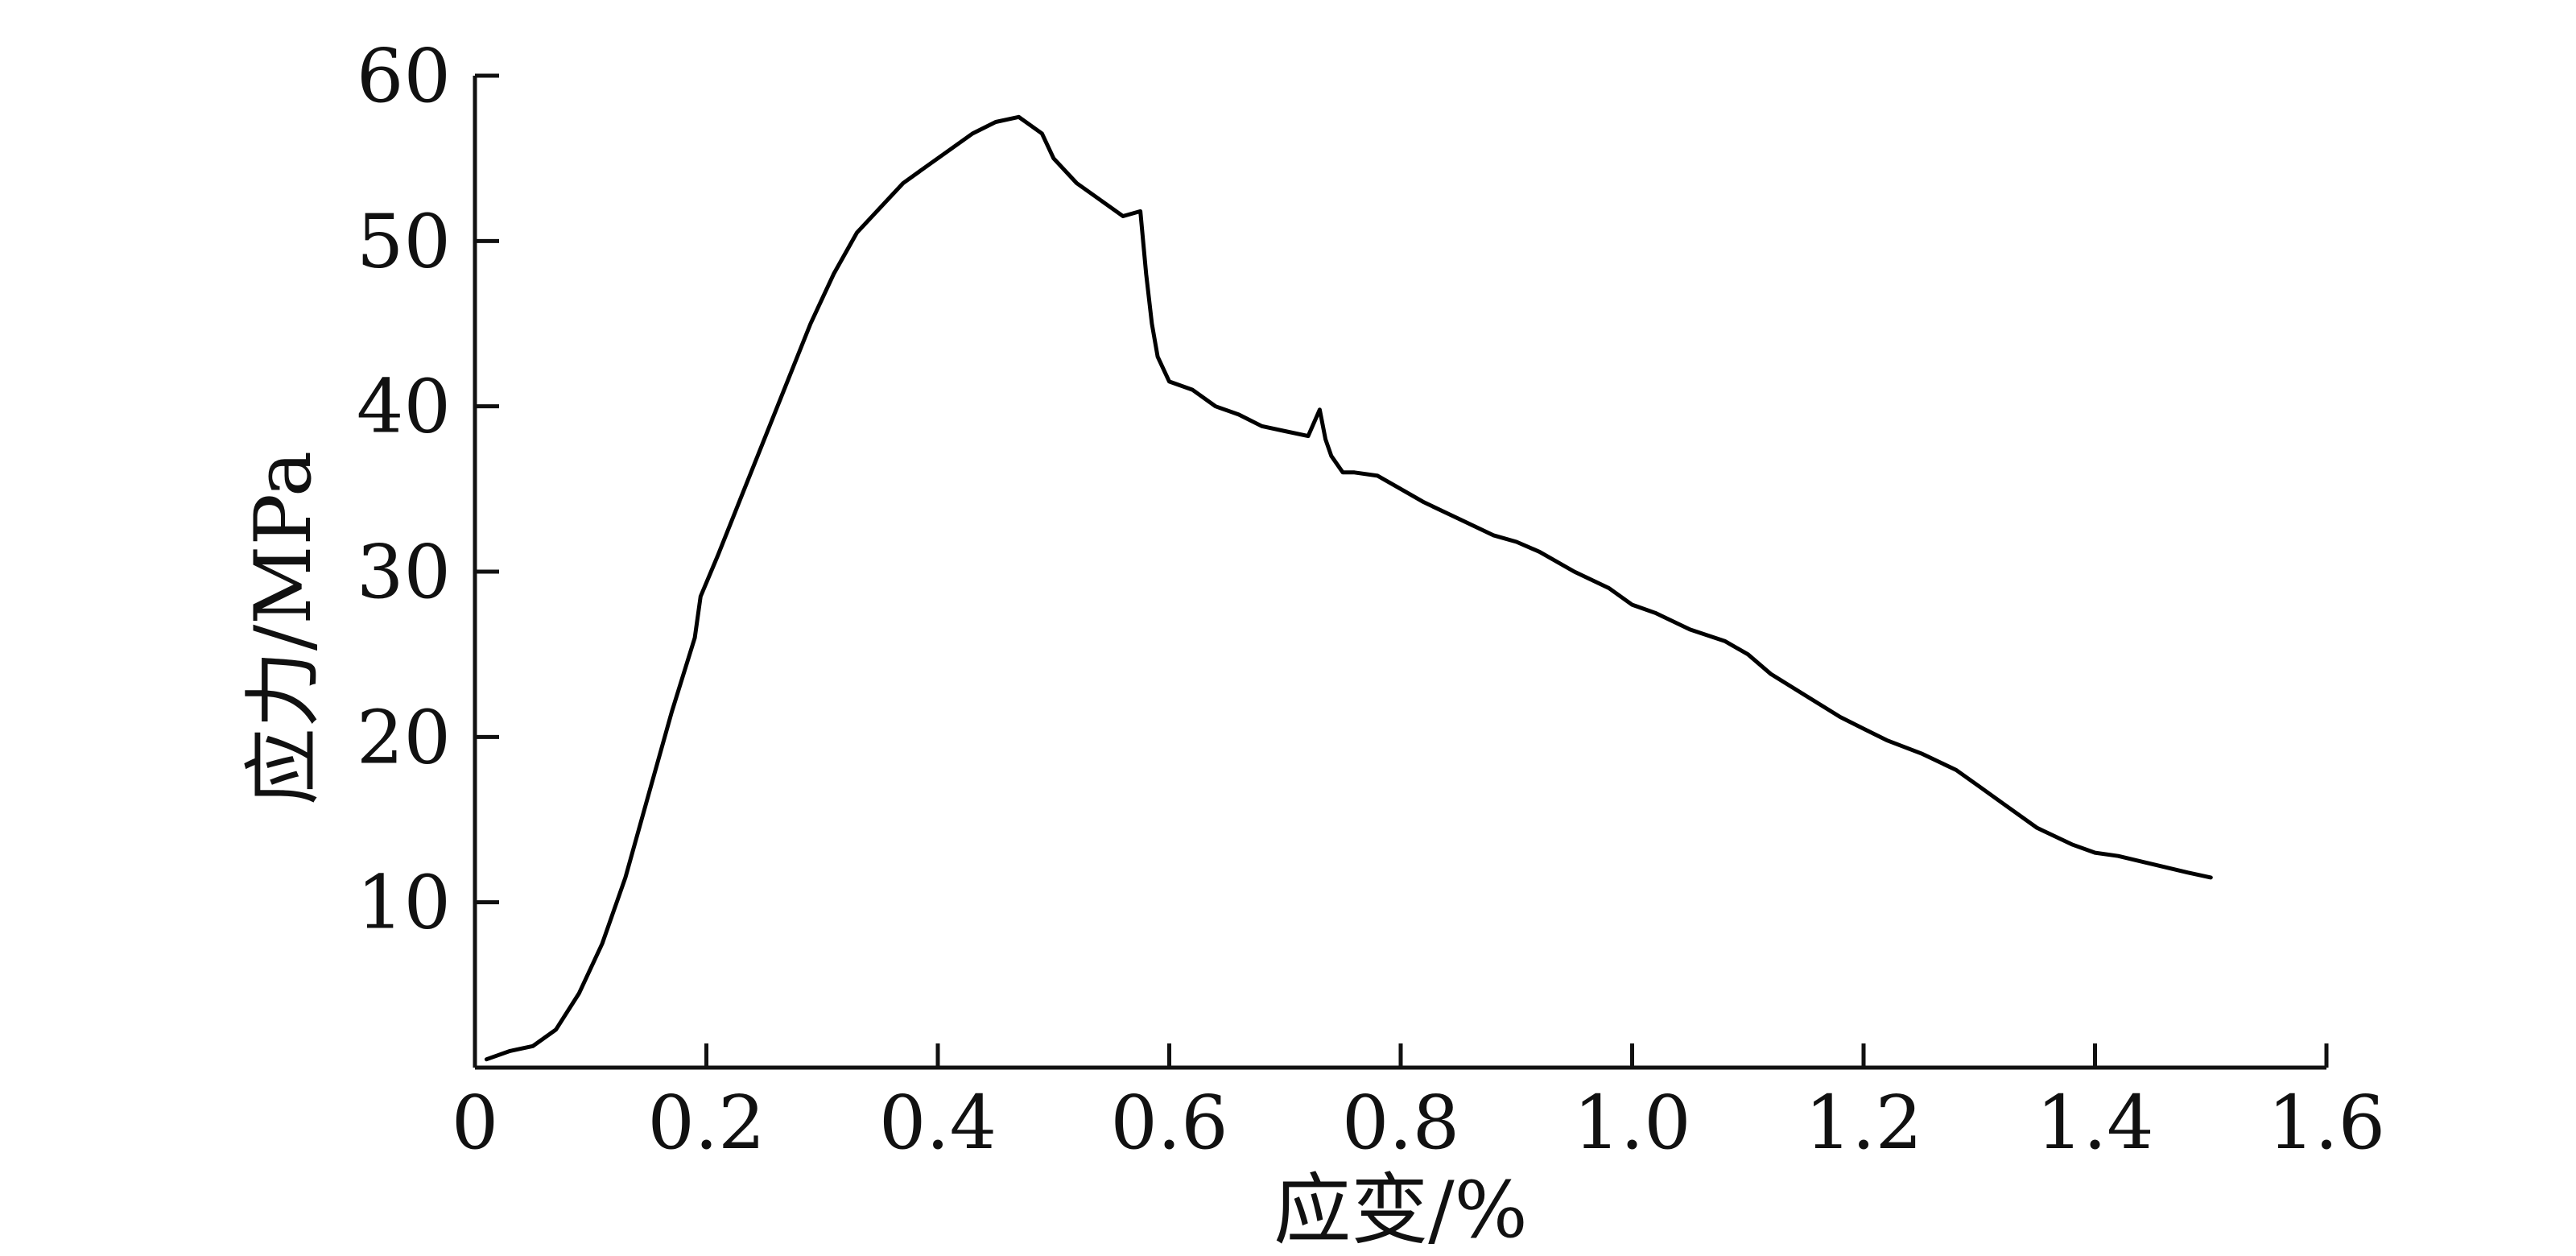 This screenshot has height=1256, width=2576. I want to click on x-tick-label: 0.6, so click(1169, 1123).